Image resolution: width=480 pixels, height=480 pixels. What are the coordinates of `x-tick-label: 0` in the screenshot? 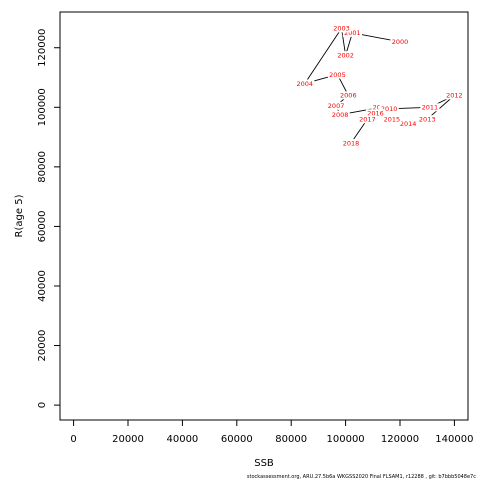 It's located at (73, 439).